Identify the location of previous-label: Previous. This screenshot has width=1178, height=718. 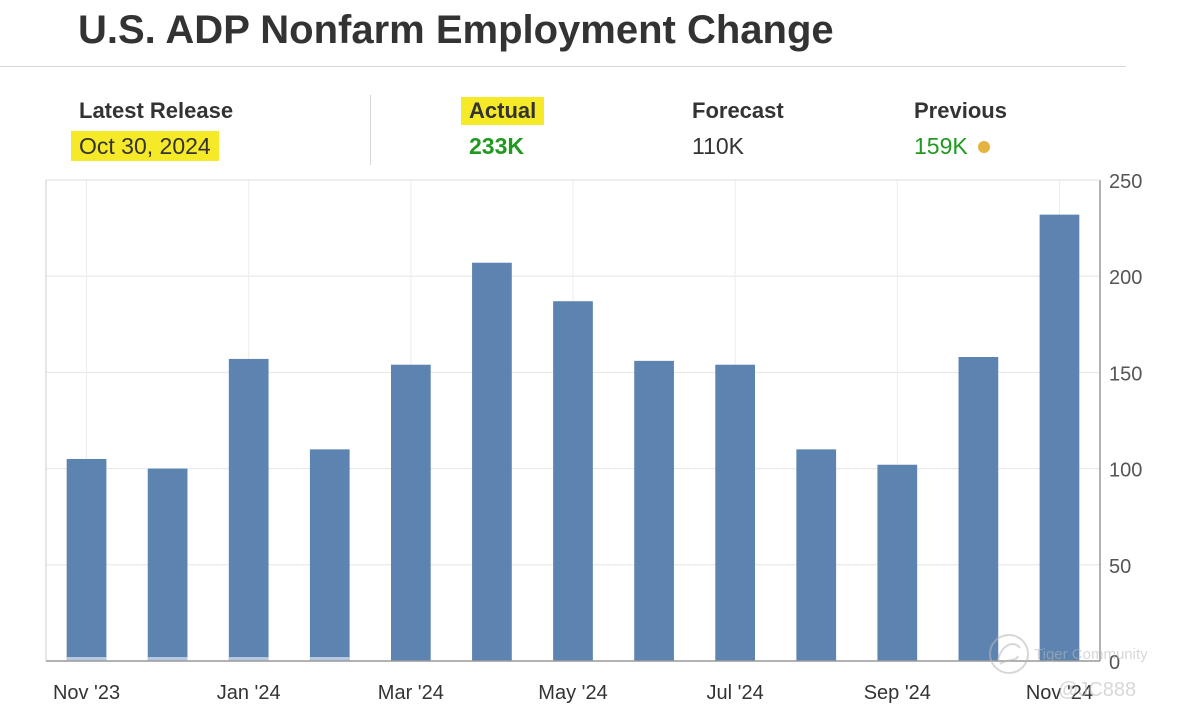
(960, 110).